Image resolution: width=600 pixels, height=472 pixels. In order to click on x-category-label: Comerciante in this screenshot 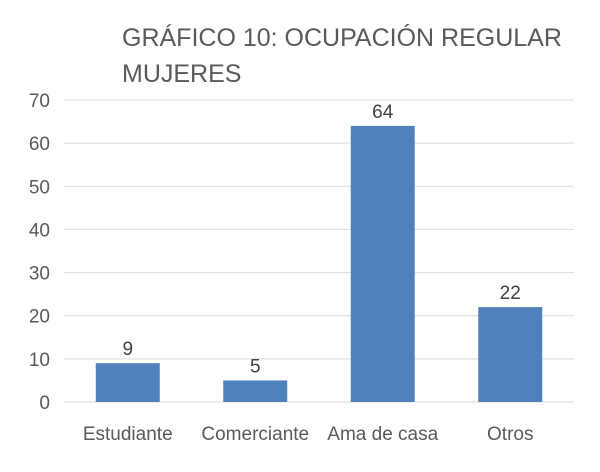, I will do `click(255, 434)`.